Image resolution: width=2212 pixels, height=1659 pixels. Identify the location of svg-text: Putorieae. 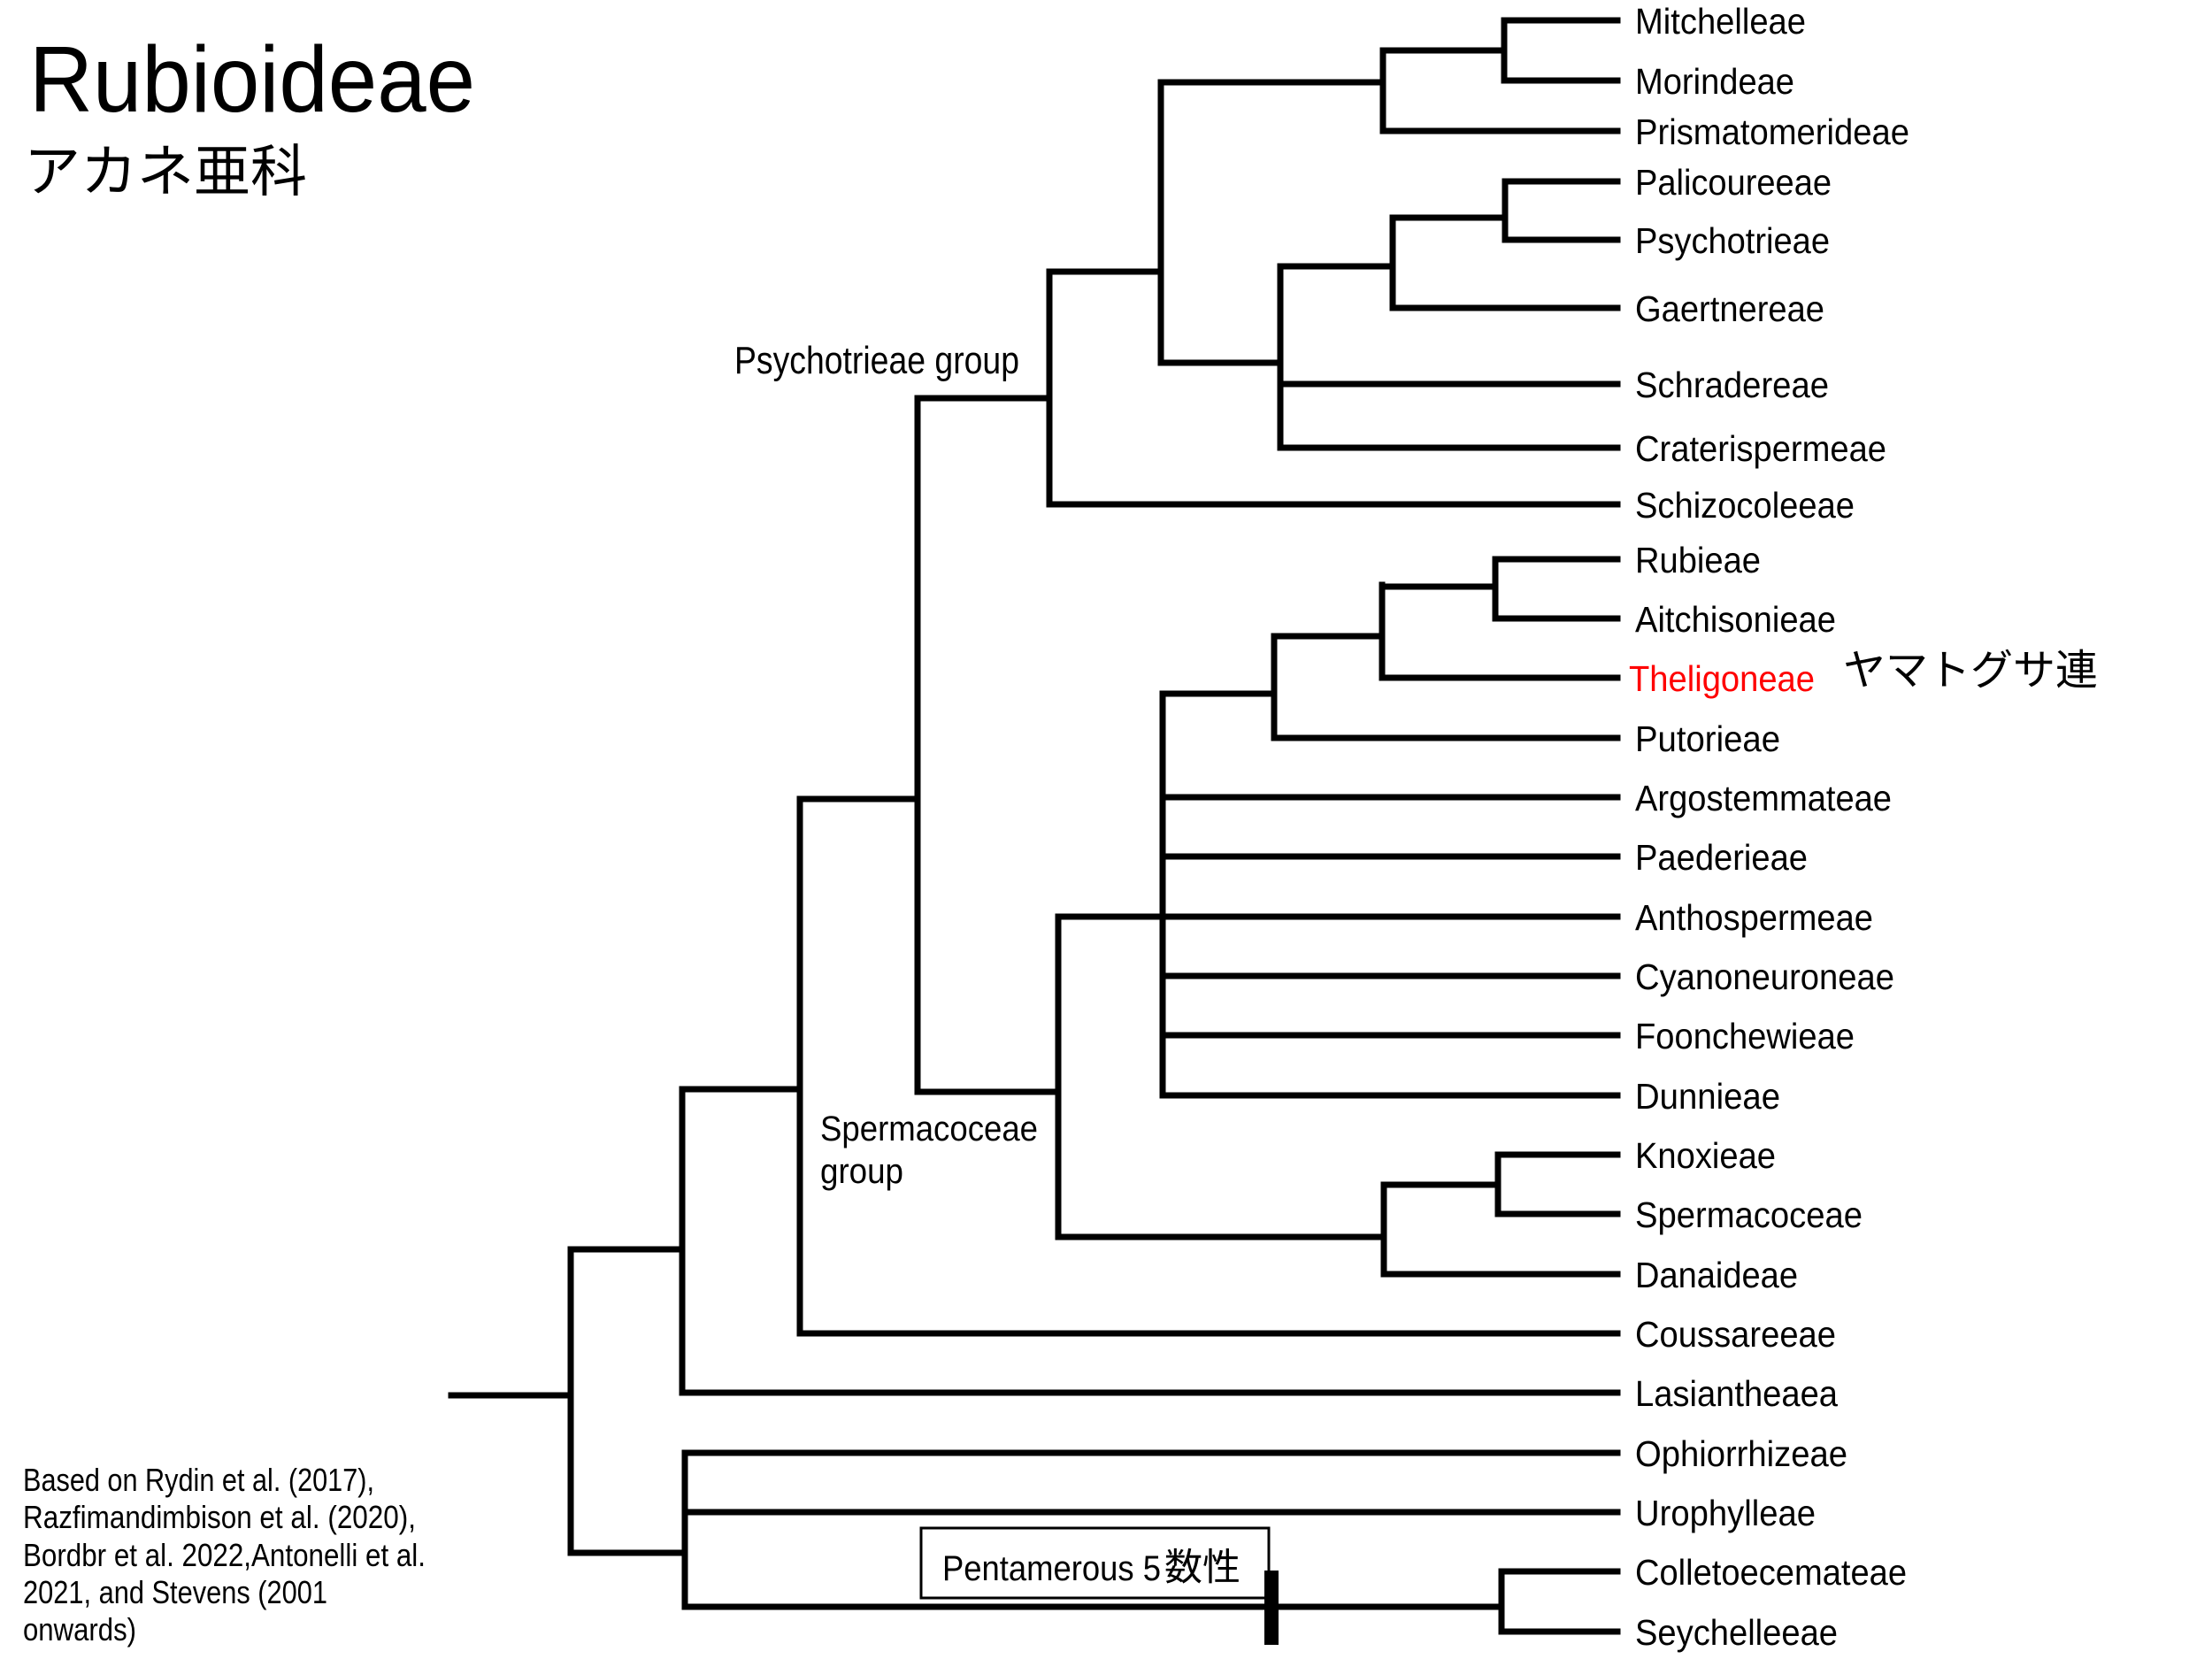
(1708, 739).